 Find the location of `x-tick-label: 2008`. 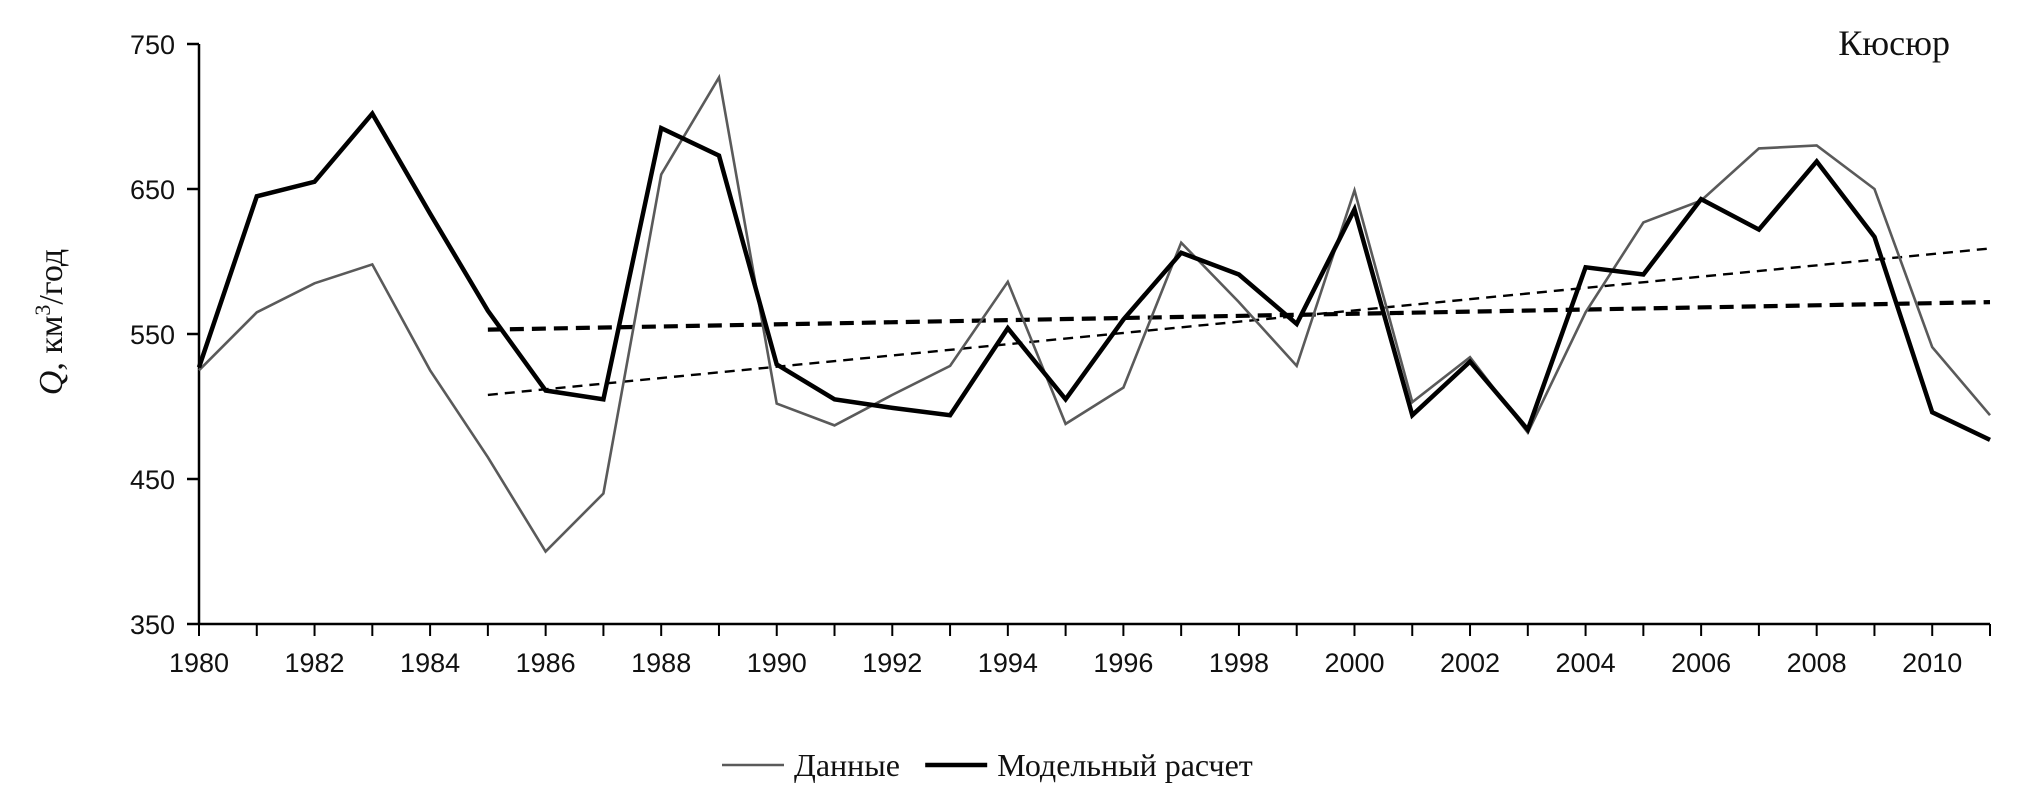

x-tick-label: 2008 is located at coordinates (1817, 663).